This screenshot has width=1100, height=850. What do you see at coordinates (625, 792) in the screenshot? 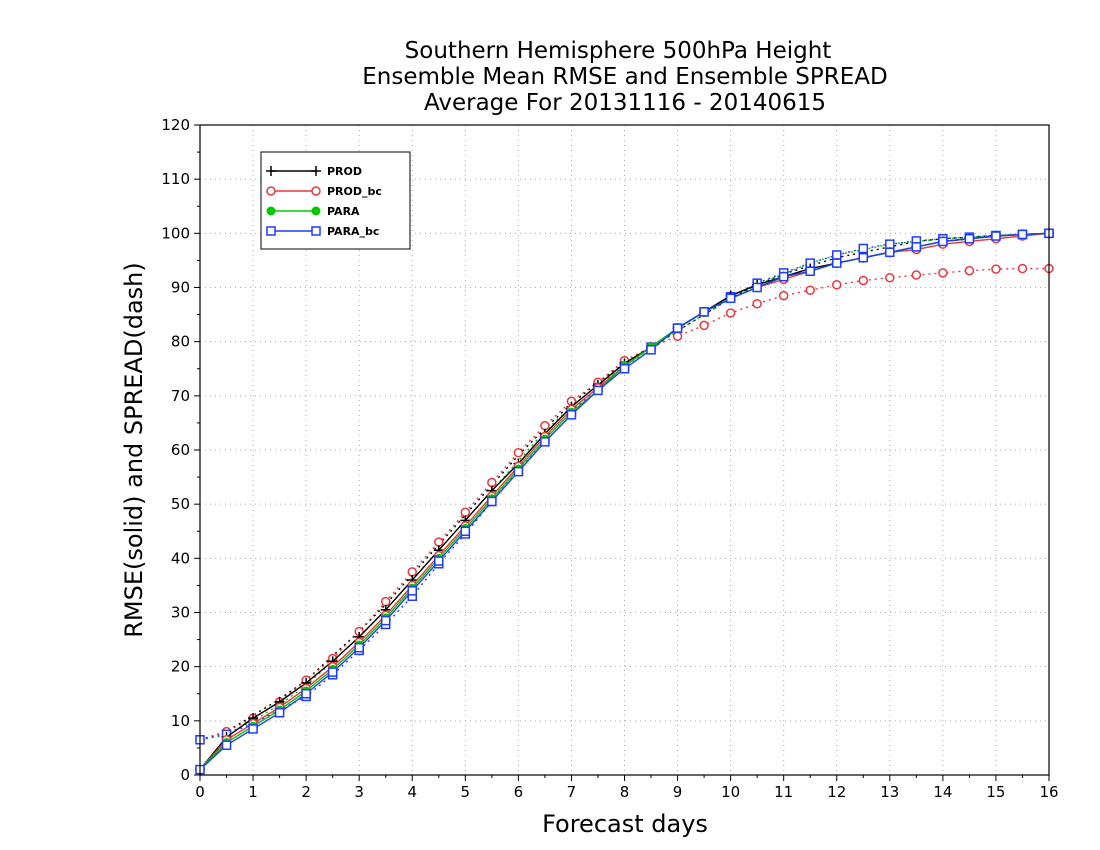
I see `x-tick-label: 8` at bounding box center [625, 792].